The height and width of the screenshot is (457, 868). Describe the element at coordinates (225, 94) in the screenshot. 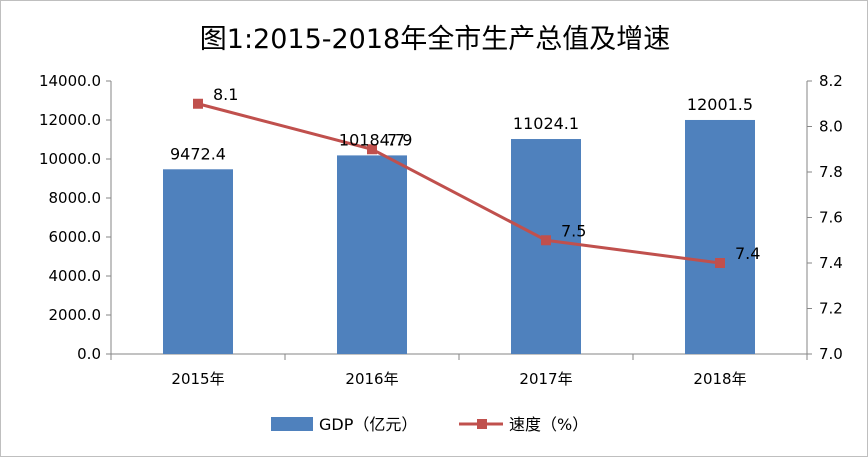

I see `line-data-label: 8.1` at that location.